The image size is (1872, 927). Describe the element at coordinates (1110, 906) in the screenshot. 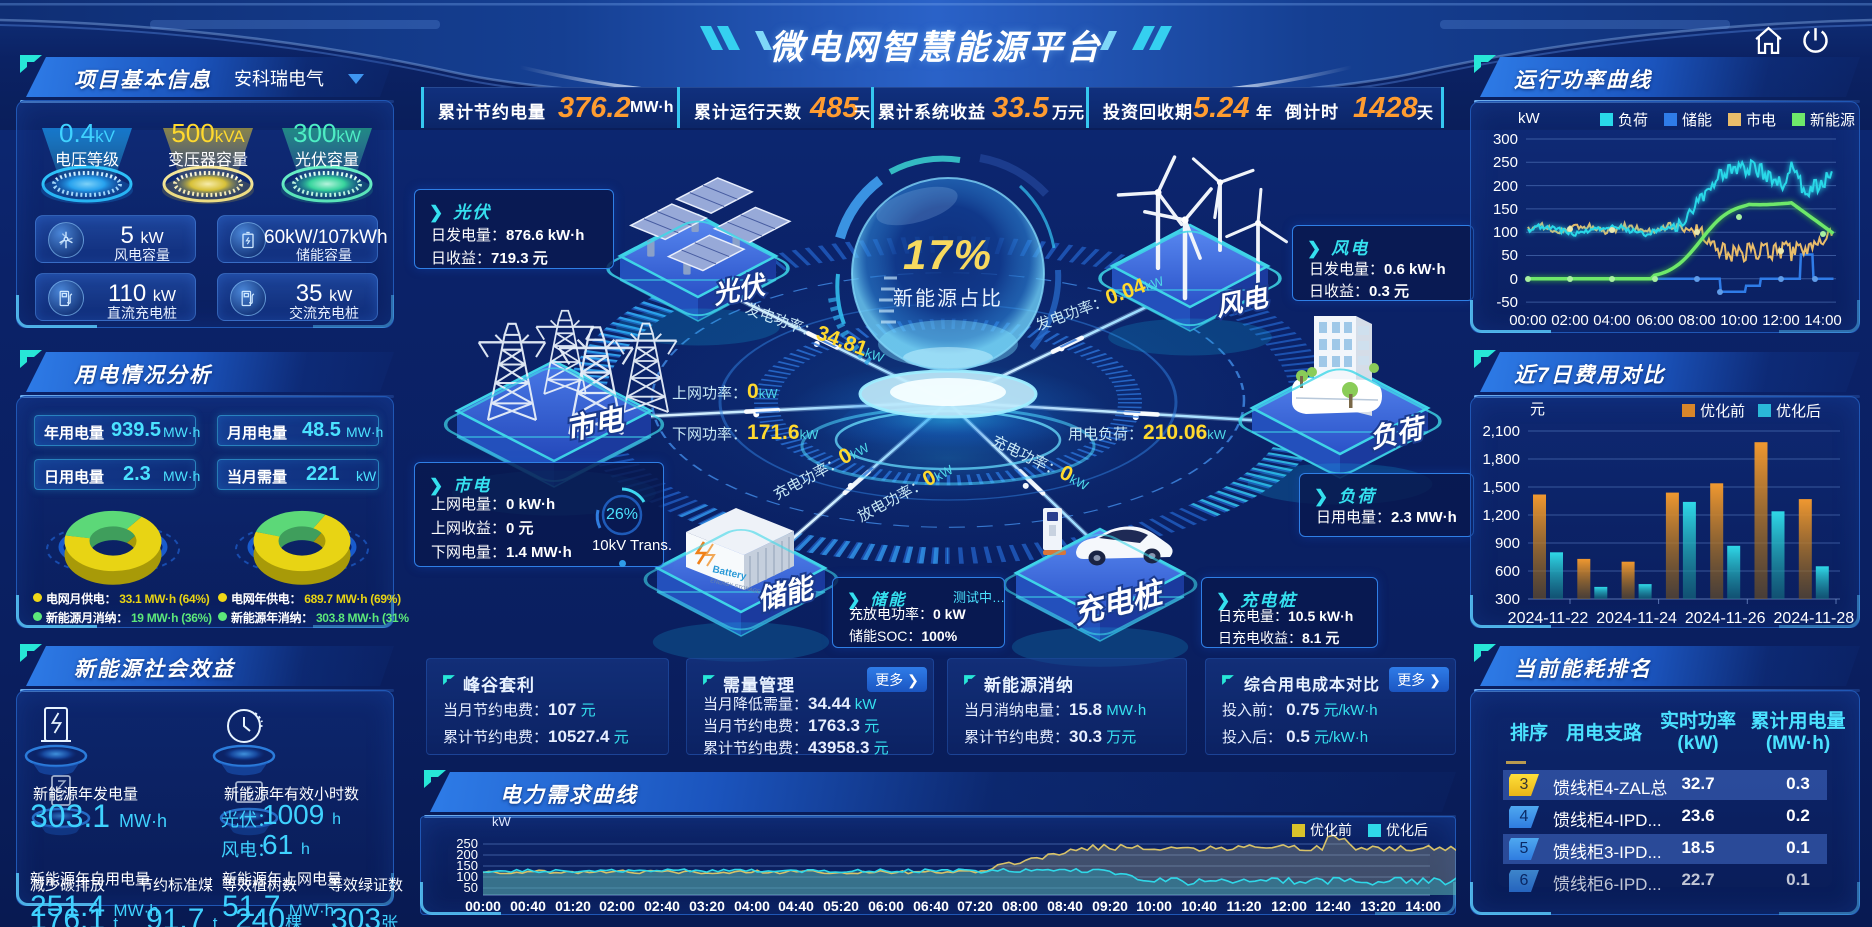

I see `svg-text: 09:20` at that location.